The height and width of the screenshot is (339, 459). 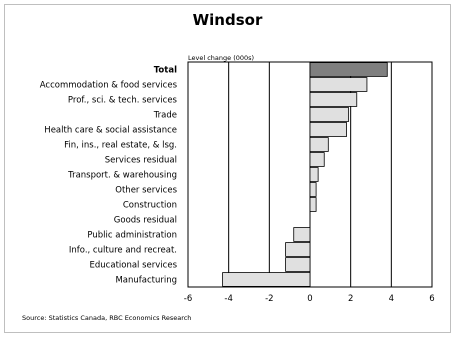 What do you see at coordinates (350, 299) in the screenshot?
I see `x-tick-label: 2` at bounding box center [350, 299].